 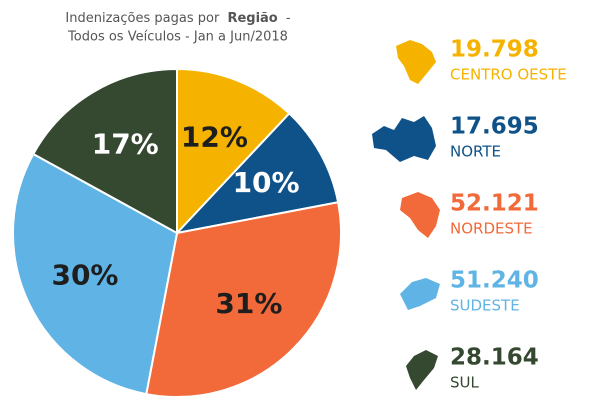 I want to click on slice-label: 17%, so click(x=125, y=143).